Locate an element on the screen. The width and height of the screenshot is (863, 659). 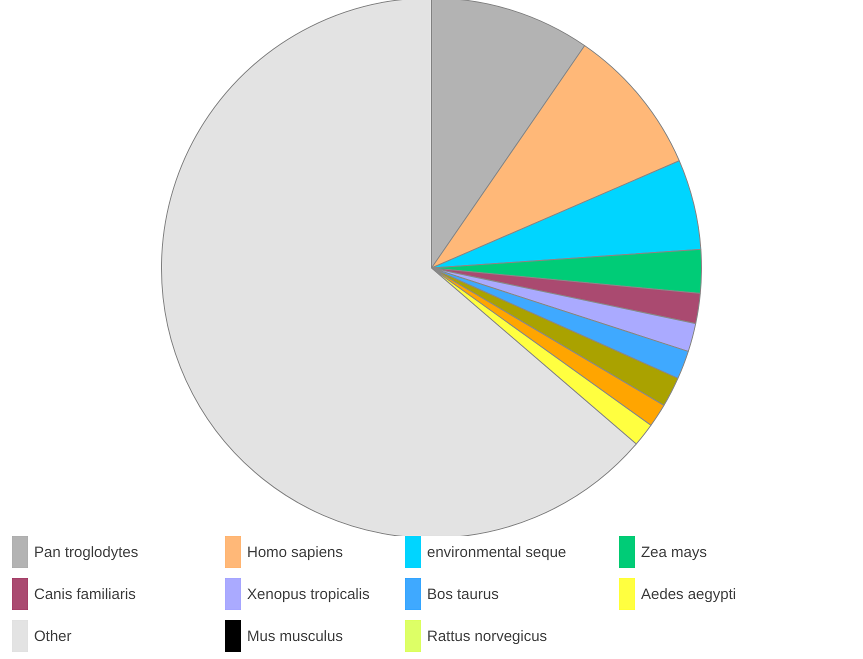
legend-label: Xenopus tropicalis is located at coordinates (308, 594).